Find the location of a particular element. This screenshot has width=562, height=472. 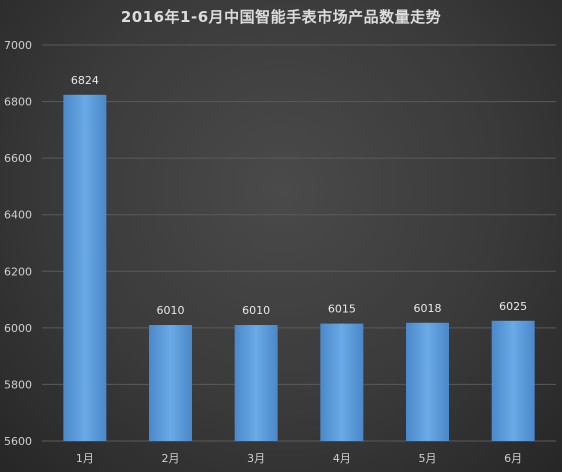

data-label: 6018 is located at coordinates (428, 308).